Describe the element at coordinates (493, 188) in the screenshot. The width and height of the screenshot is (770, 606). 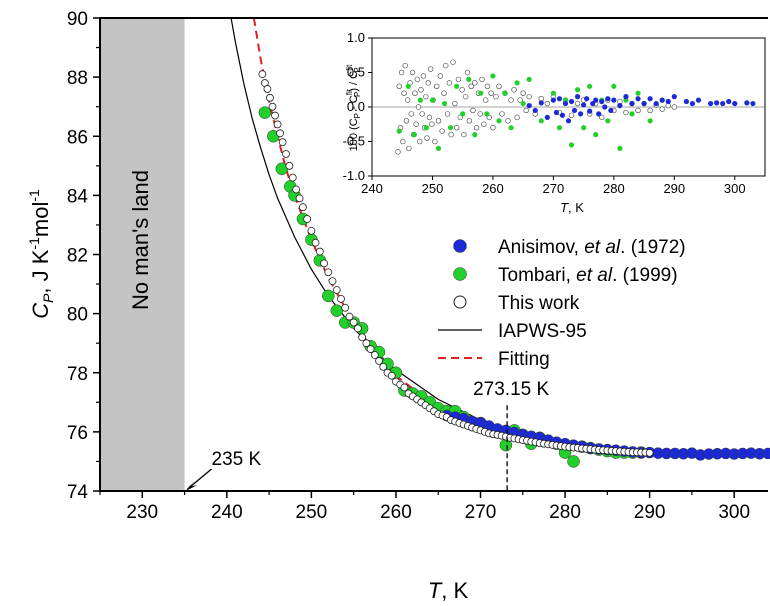
I see `inset-x-tick-label: 260` at that location.